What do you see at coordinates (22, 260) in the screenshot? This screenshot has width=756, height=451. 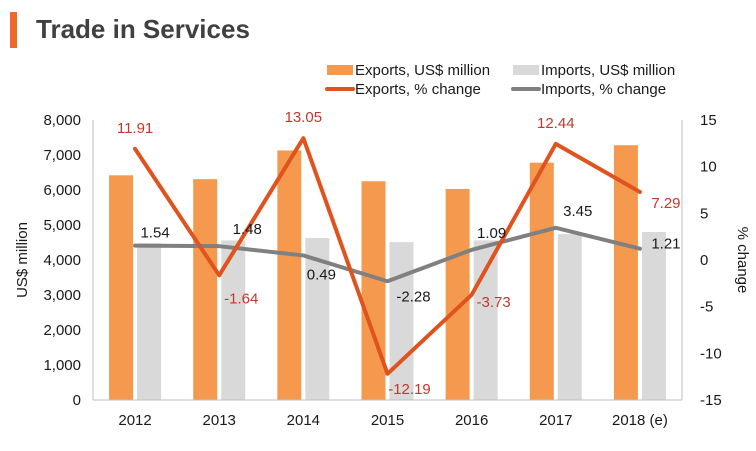 I see `left-axis-title: US$ million` at bounding box center [22, 260].